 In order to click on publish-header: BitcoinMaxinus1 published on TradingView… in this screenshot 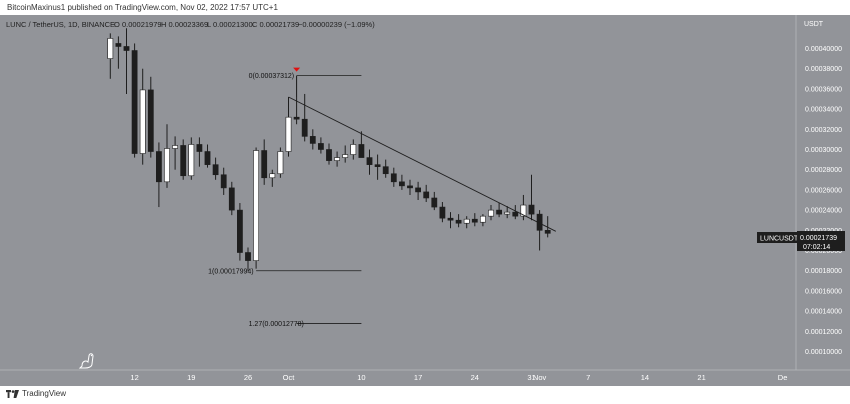, I will do `click(425, 7)`.